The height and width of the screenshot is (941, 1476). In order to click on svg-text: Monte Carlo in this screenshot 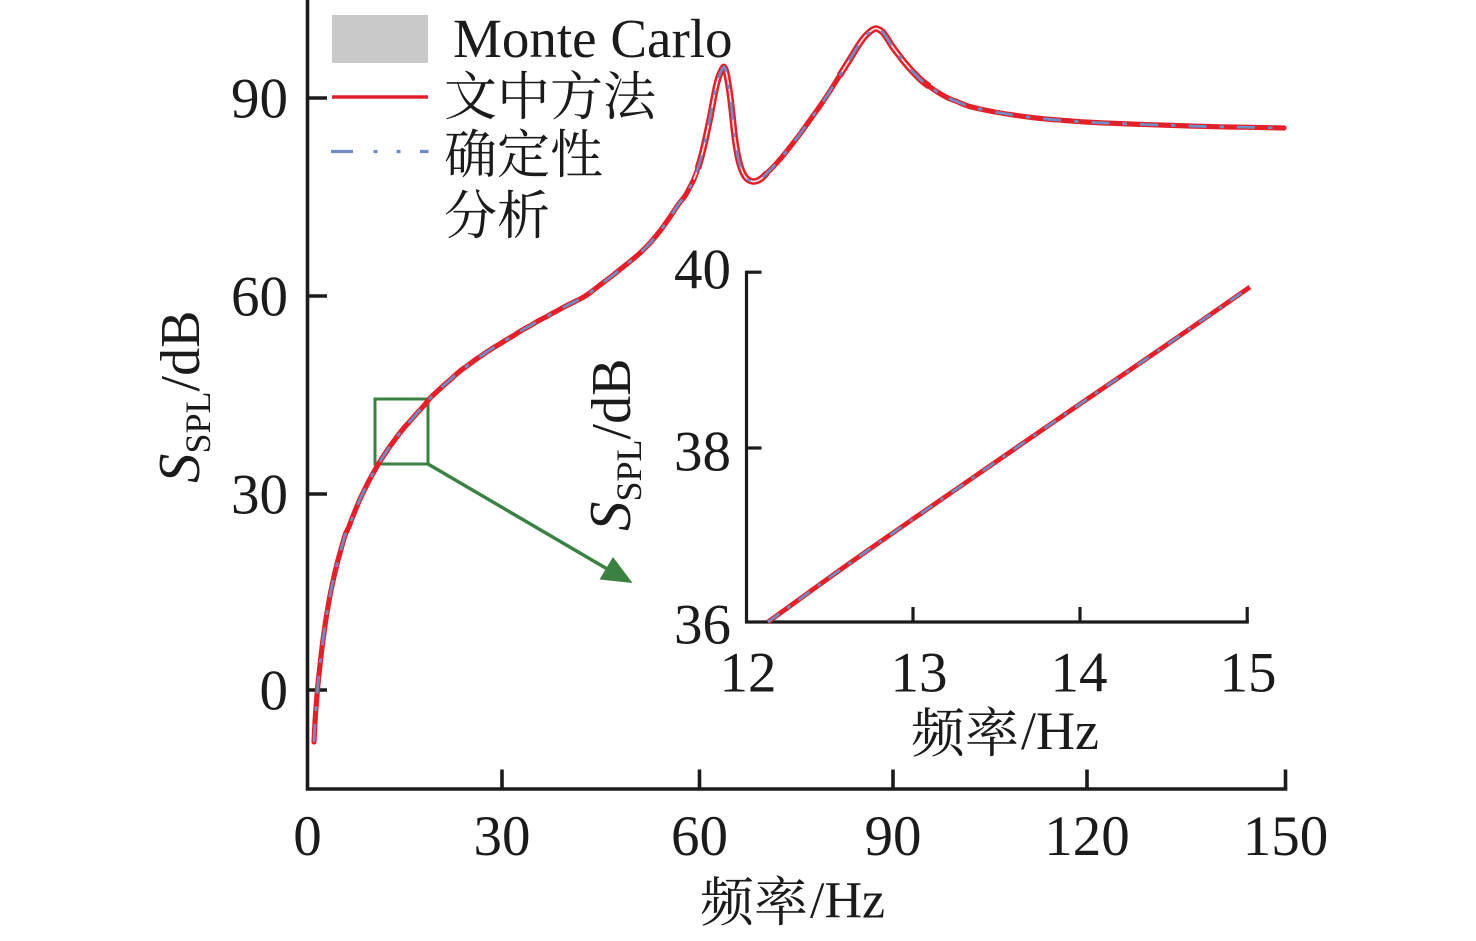, I will do `click(593, 38)`.